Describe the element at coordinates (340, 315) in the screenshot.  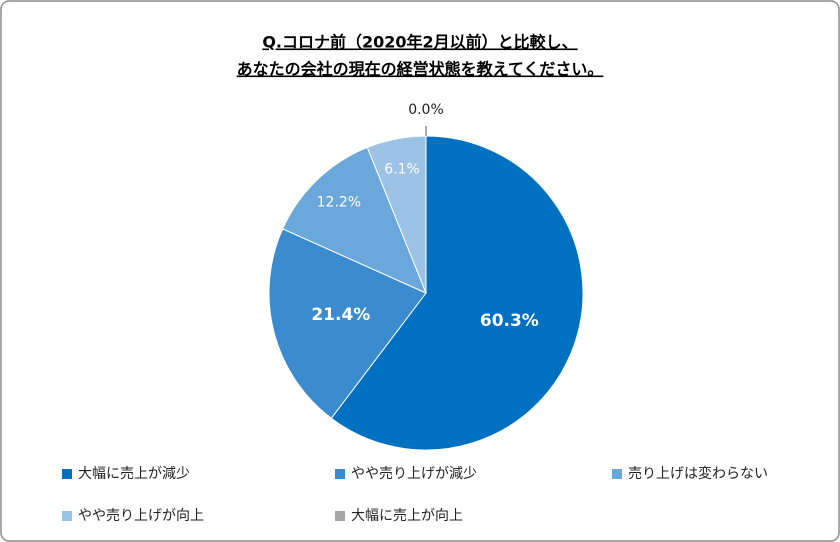
I see `data-label: 21.4%` at that location.